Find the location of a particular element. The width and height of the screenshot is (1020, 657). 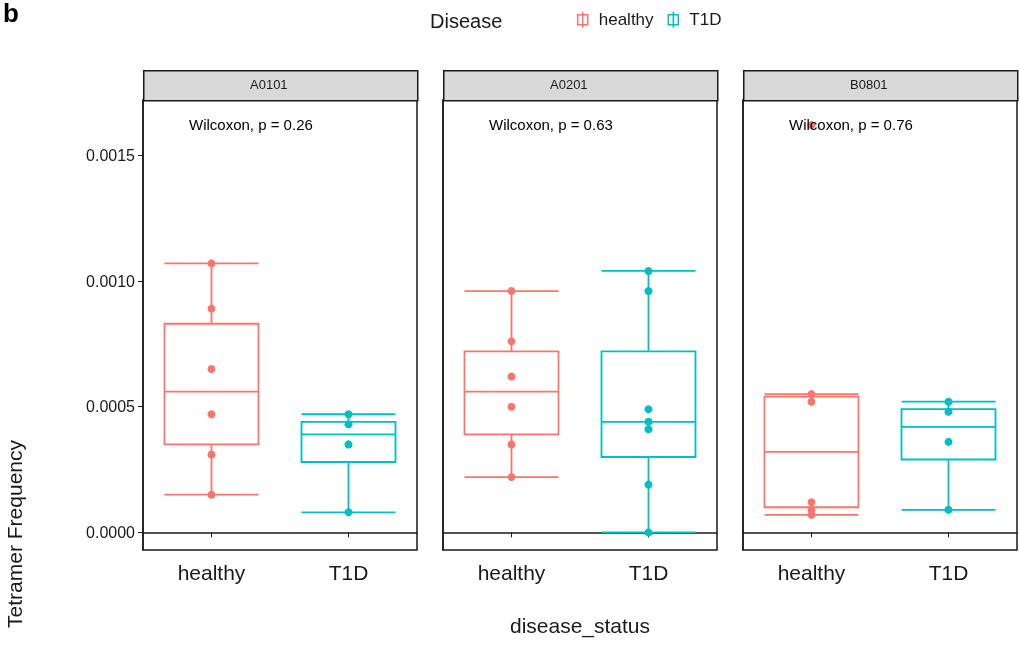

annotation: Wilcoxon, p = 0.76 is located at coordinates (851, 124).